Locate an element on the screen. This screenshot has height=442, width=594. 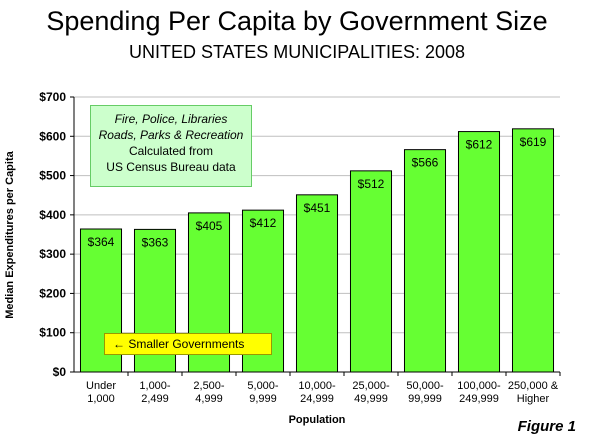
value-label: $512 is located at coordinates (371, 184).